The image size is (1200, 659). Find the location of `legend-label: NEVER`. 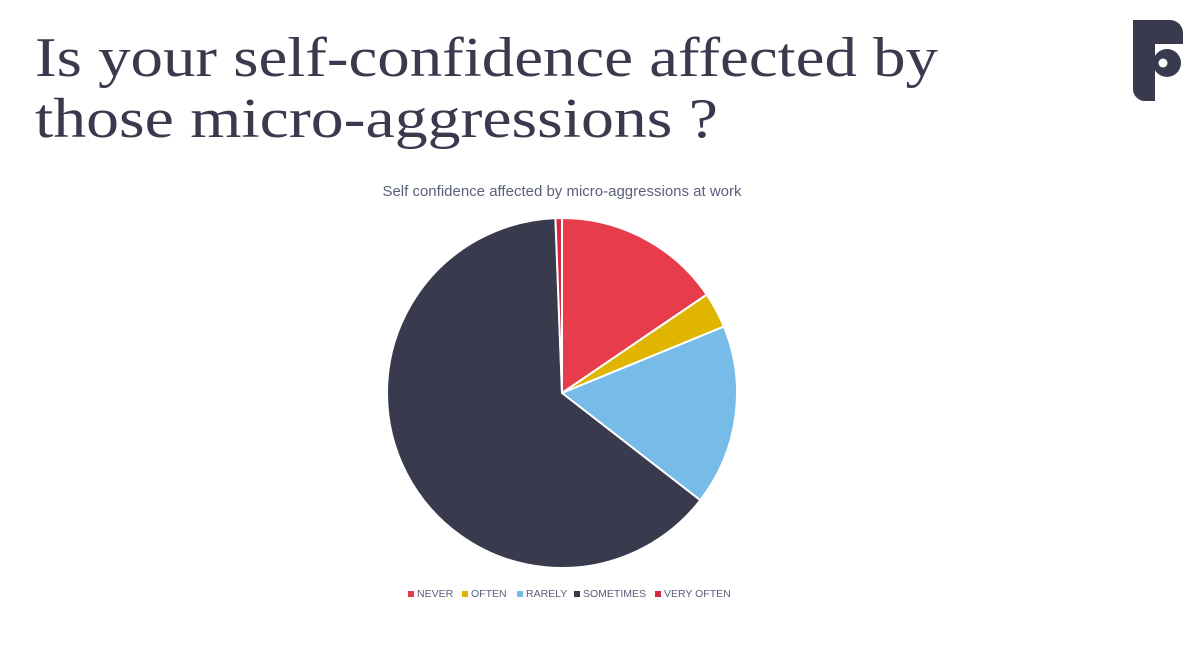

legend-label: NEVER is located at coordinates (435, 594).